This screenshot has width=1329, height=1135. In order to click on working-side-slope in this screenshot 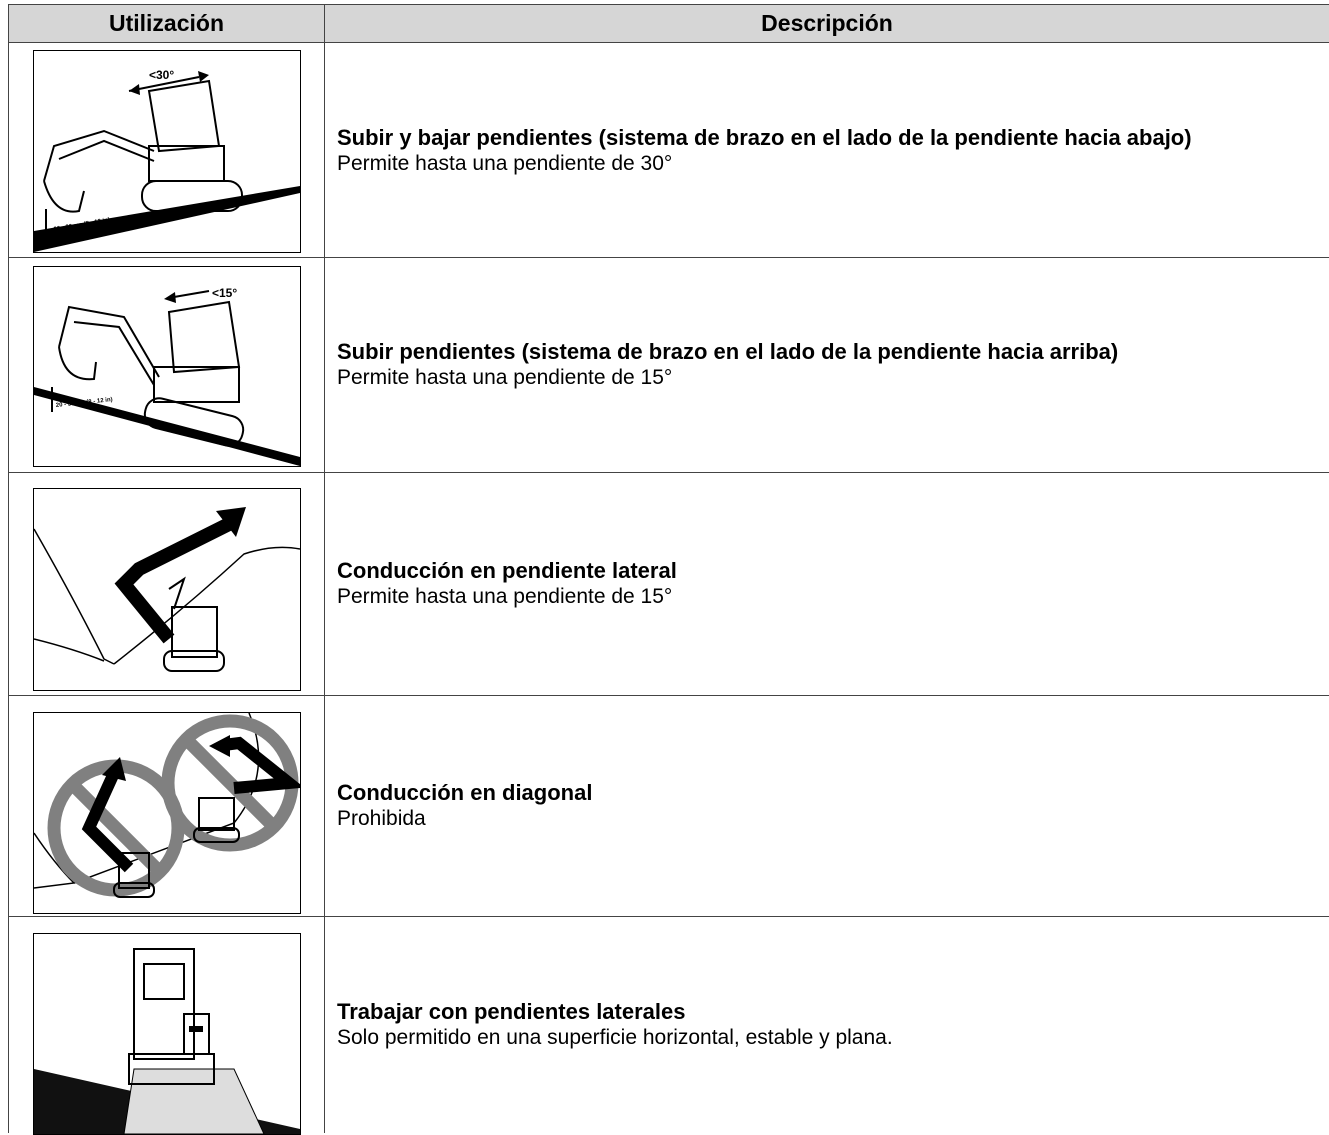, I will do `click(167, 1041)`.